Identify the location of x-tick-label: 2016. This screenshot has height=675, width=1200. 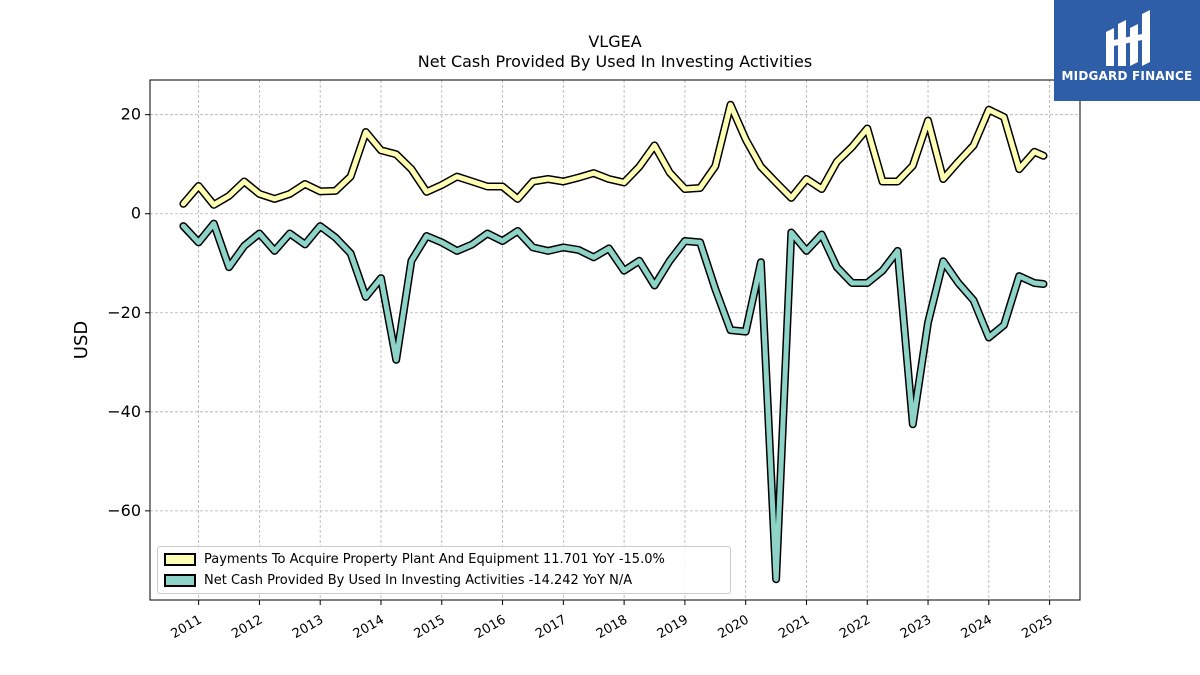
(490, 627).